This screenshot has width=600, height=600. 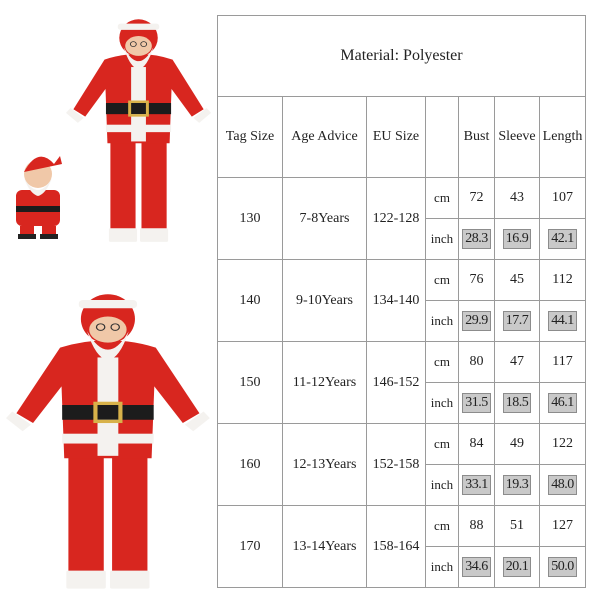 I want to click on sleeve-cm-cell: 47, so click(x=517, y=362).